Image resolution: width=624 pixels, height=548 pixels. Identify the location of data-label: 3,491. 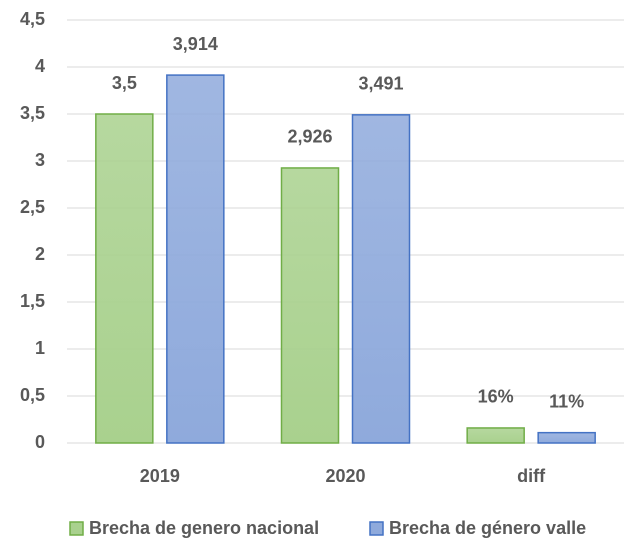
(380, 84).